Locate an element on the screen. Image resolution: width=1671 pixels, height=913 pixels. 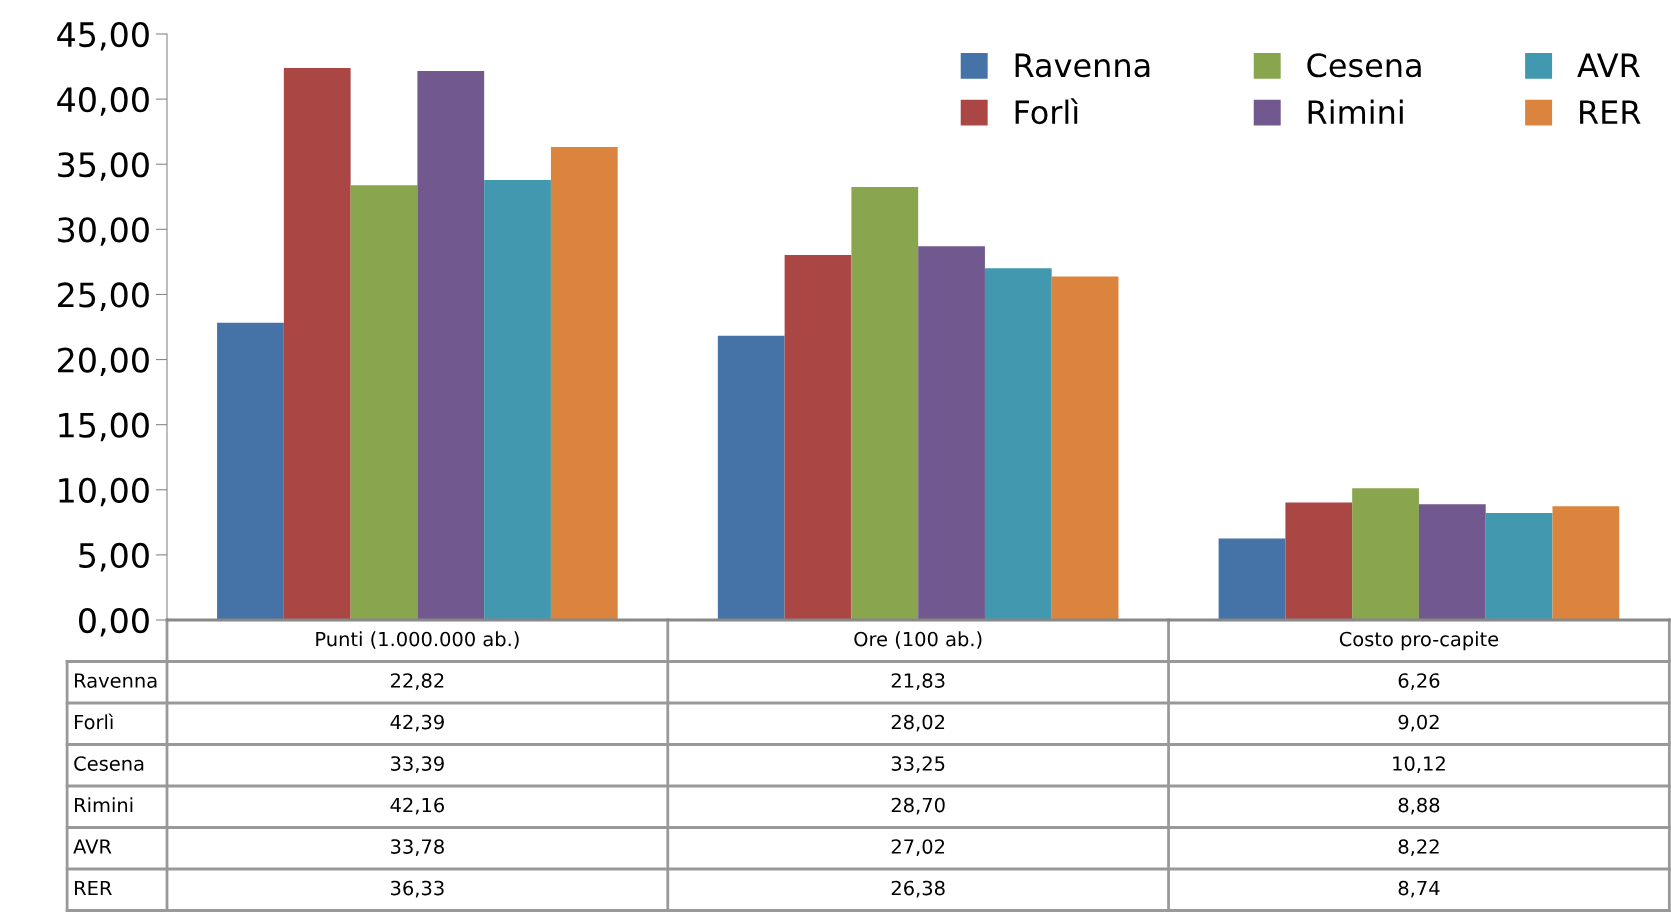
text: Forlì is located at coordinates (94, 721).